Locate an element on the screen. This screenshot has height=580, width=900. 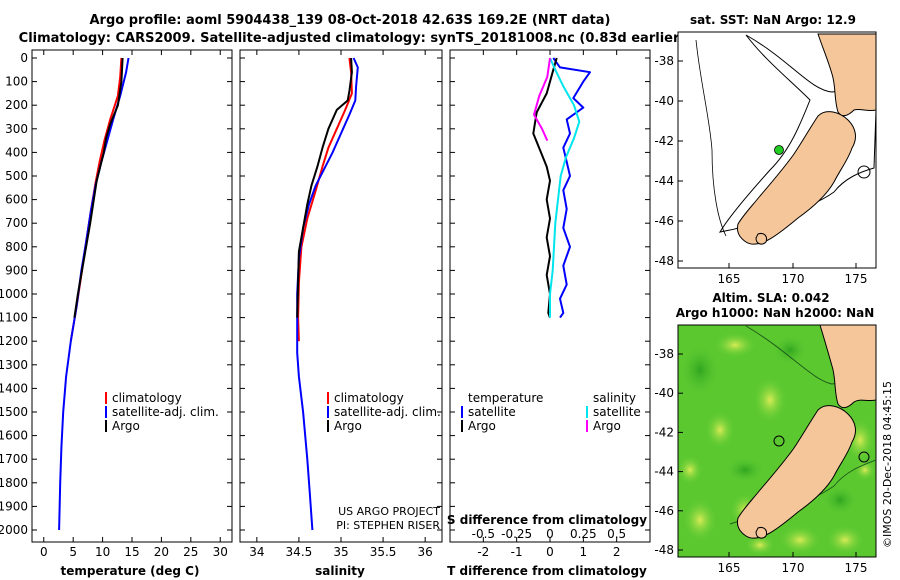
imos-credit: ©IMOS 20-Dec-2018 04:45:15 is located at coordinates (887, 464).